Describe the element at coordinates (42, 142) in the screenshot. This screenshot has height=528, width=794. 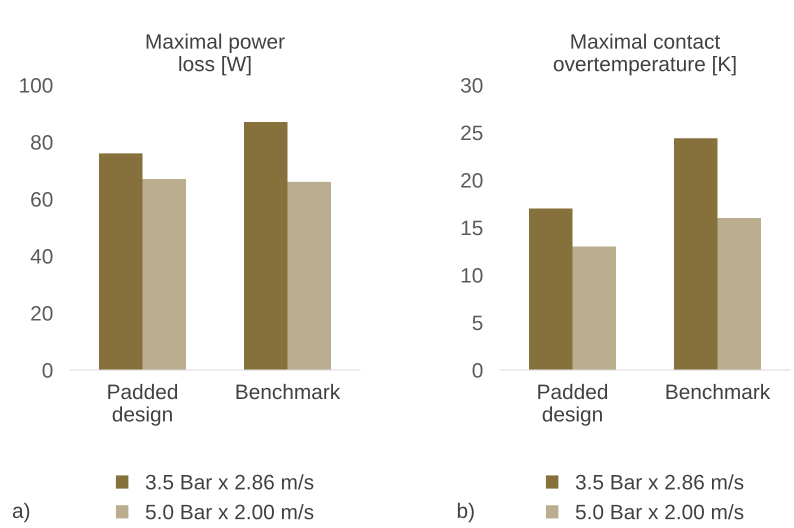
I see `y-tick-label: 80` at that location.